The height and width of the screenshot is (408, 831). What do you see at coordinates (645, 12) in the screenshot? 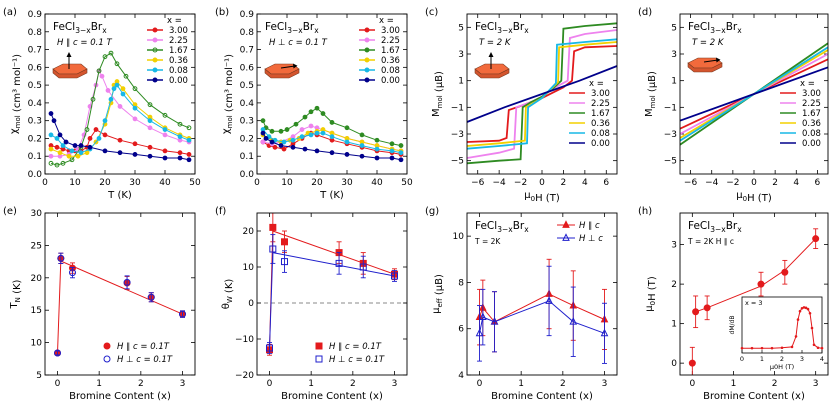
I see `panel-label: (d)` at bounding box center [645, 12].